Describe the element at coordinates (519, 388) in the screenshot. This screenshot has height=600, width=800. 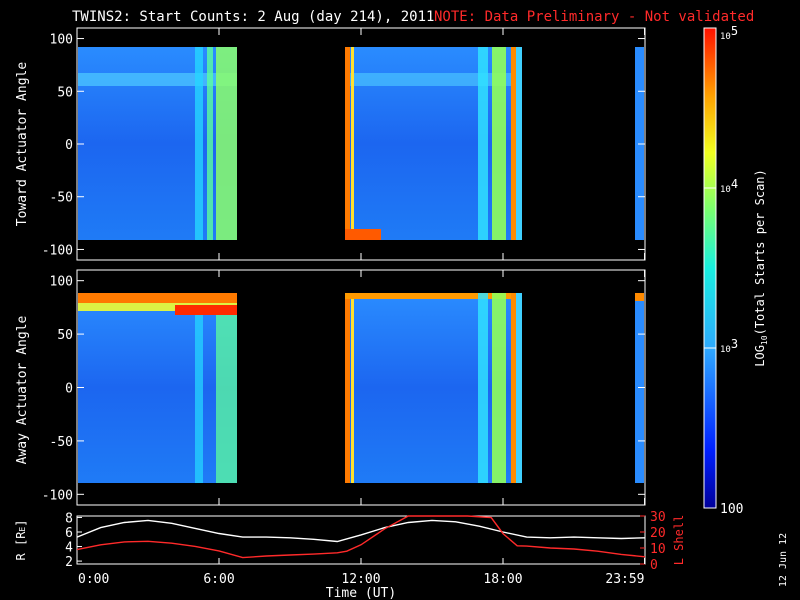
I see `away-block-2-edge-r2` at that location.